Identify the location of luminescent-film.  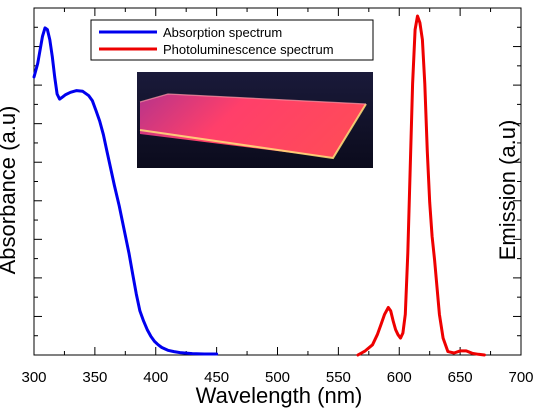
(253, 126).